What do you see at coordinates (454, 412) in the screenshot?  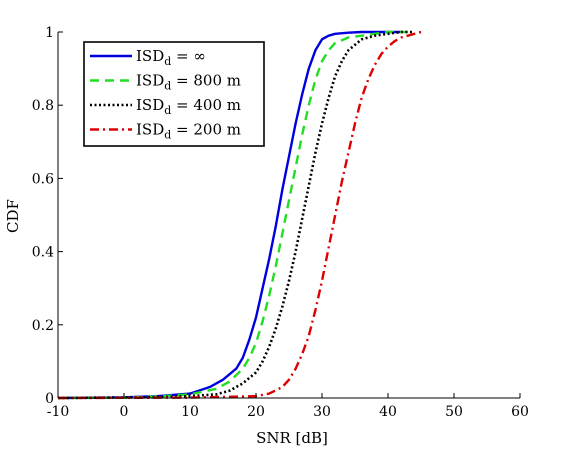 I see `x-tick-label: 50` at bounding box center [454, 412].